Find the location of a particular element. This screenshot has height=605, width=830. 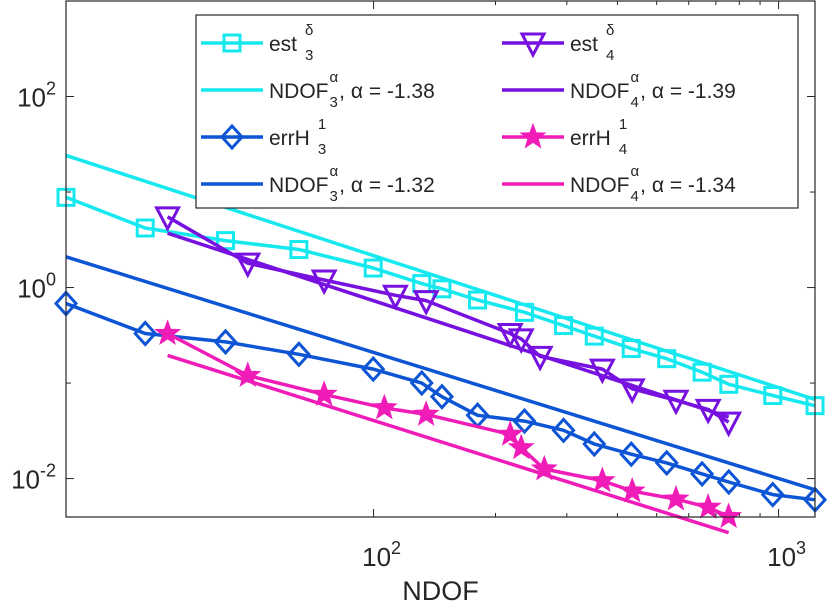

legend-entry-fit-errH4: NDOF 4 α, α = -1.34 is located at coordinates (619, 184).